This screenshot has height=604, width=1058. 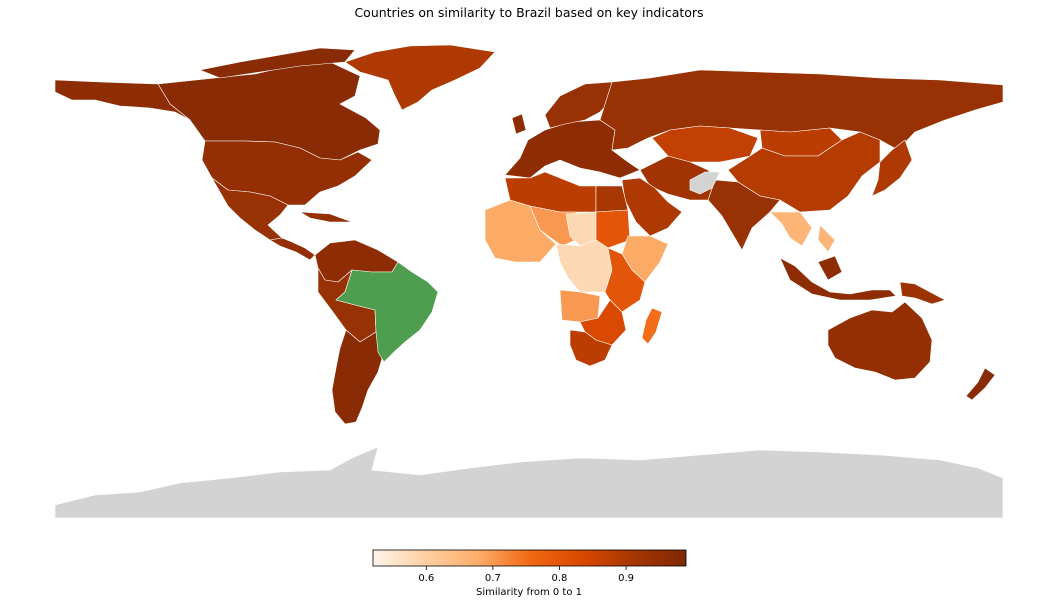 I want to click on region-greenland, so click(x=420, y=77).